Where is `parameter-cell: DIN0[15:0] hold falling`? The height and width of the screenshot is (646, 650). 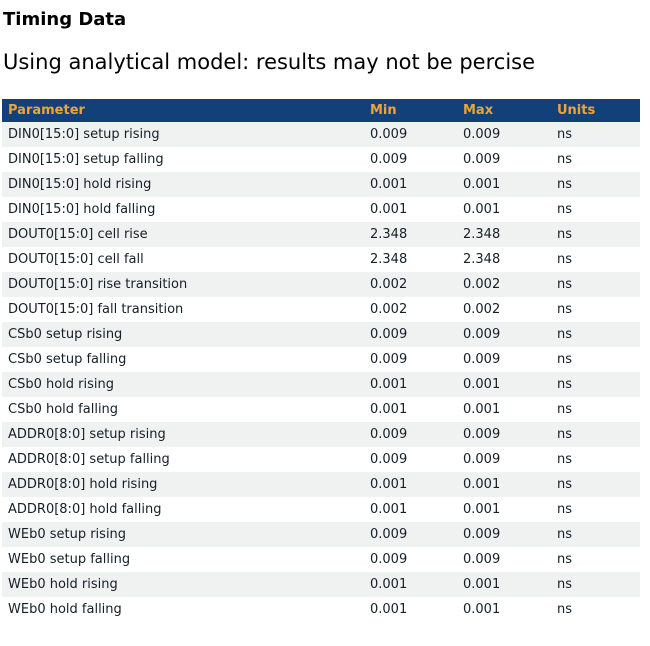 parameter-cell: DIN0[15:0] hold falling is located at coordinates (183, 209).